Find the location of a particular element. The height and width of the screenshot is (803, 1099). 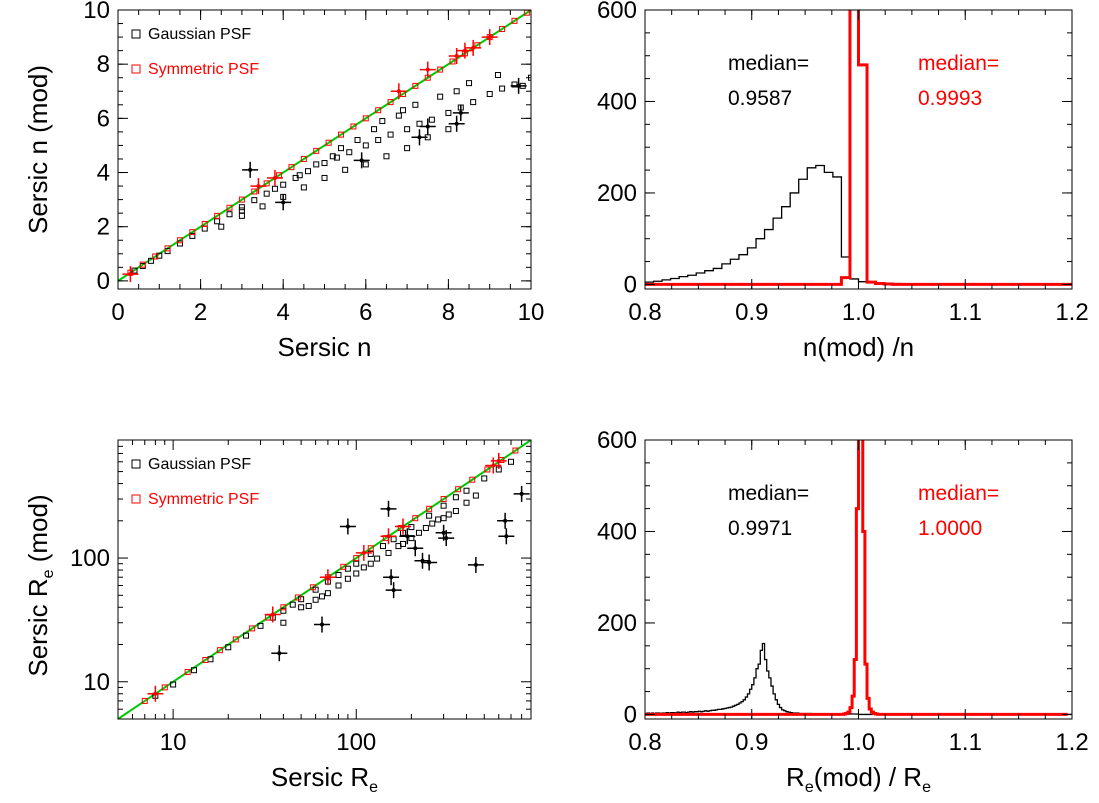

x-tick-label: 2 is located at coordinates (200, 312).